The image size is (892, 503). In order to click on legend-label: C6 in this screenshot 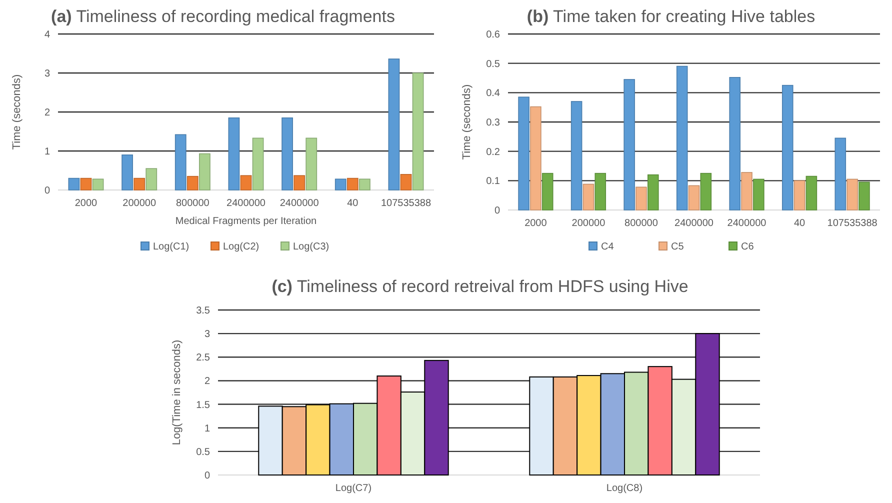, I will do `click(747, 247)`.